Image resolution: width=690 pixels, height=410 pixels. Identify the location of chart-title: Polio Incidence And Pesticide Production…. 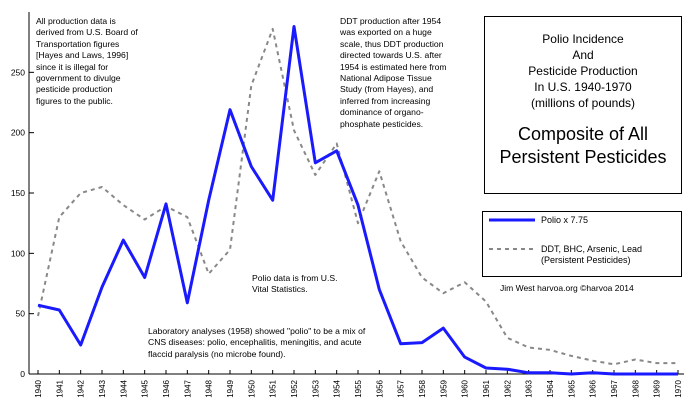
(583, 71).